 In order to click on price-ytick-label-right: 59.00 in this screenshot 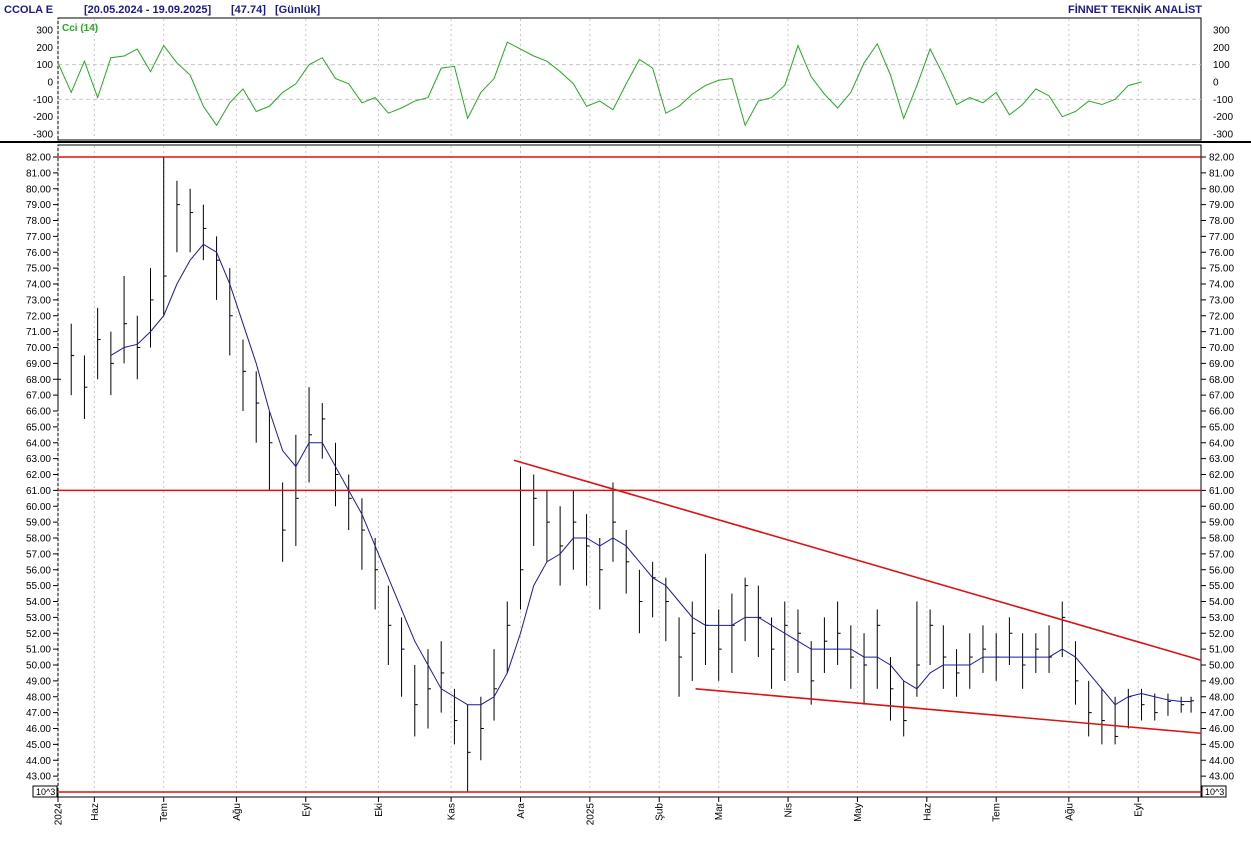, I will do `click(1221, 523)`.